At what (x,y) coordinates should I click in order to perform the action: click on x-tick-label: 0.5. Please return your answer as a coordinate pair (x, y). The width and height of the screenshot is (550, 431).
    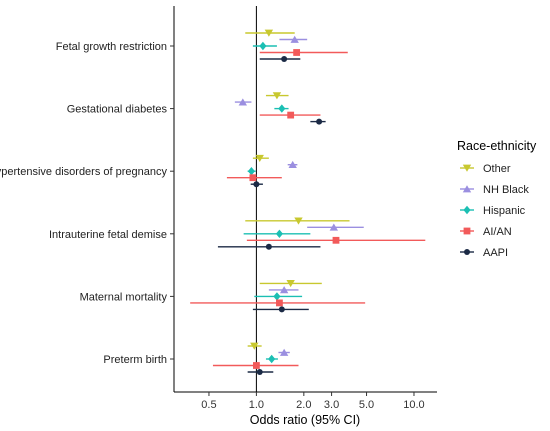
    Looking at the image, I should click on (208, 405).